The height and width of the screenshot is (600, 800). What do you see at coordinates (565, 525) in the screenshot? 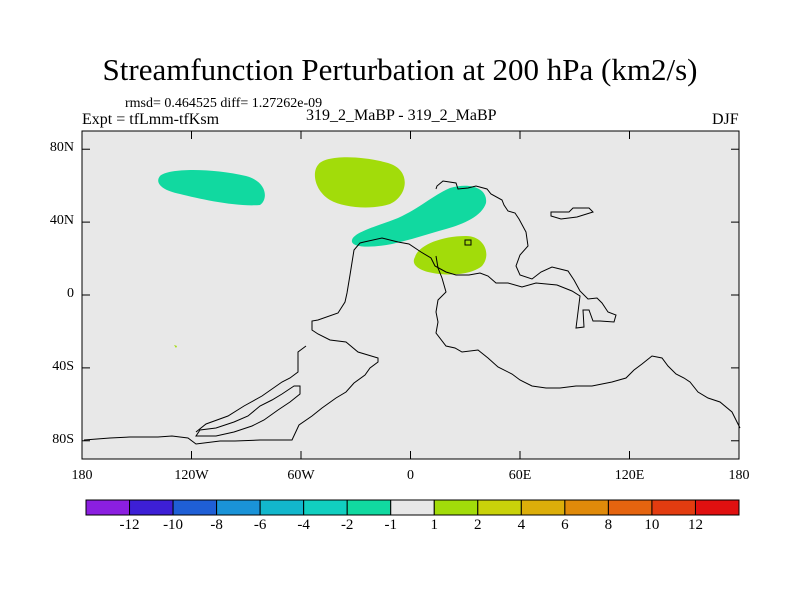
I see `colorbar-label: 6` at bounding box center [565, 525].